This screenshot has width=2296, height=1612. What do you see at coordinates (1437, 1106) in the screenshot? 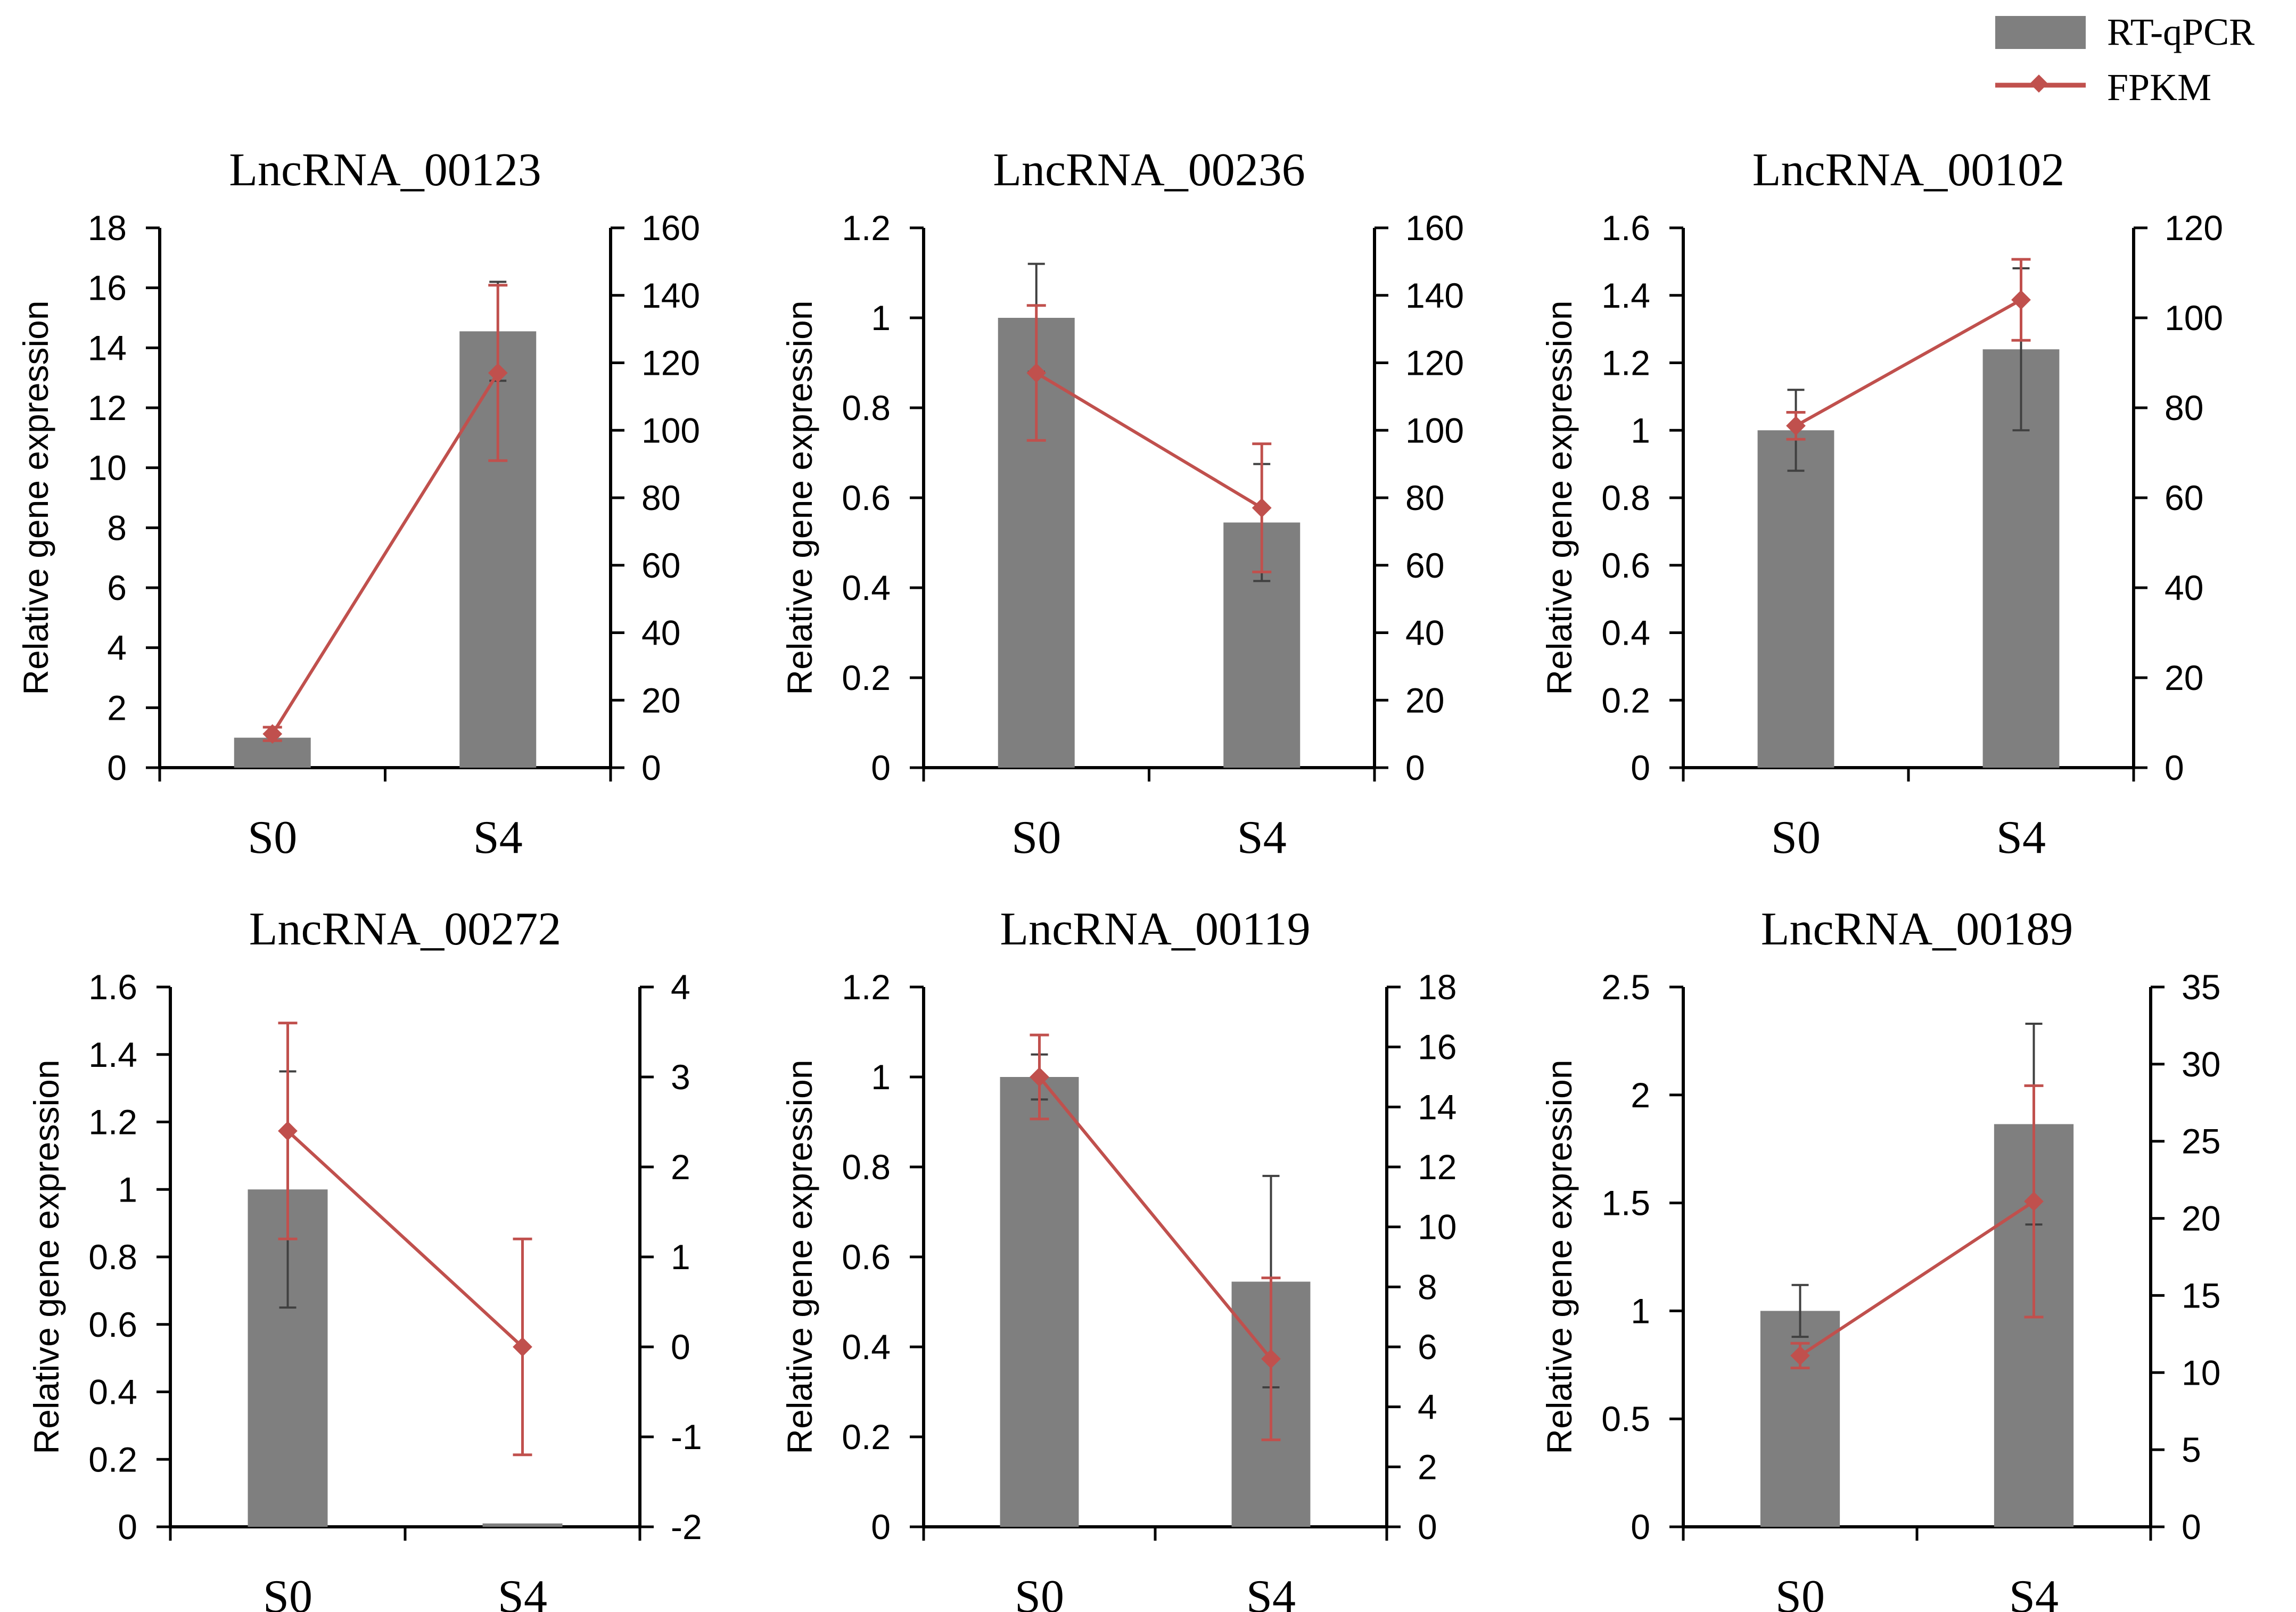
I see `right-tick-label: 14` at bounding box center [1437, 1106].